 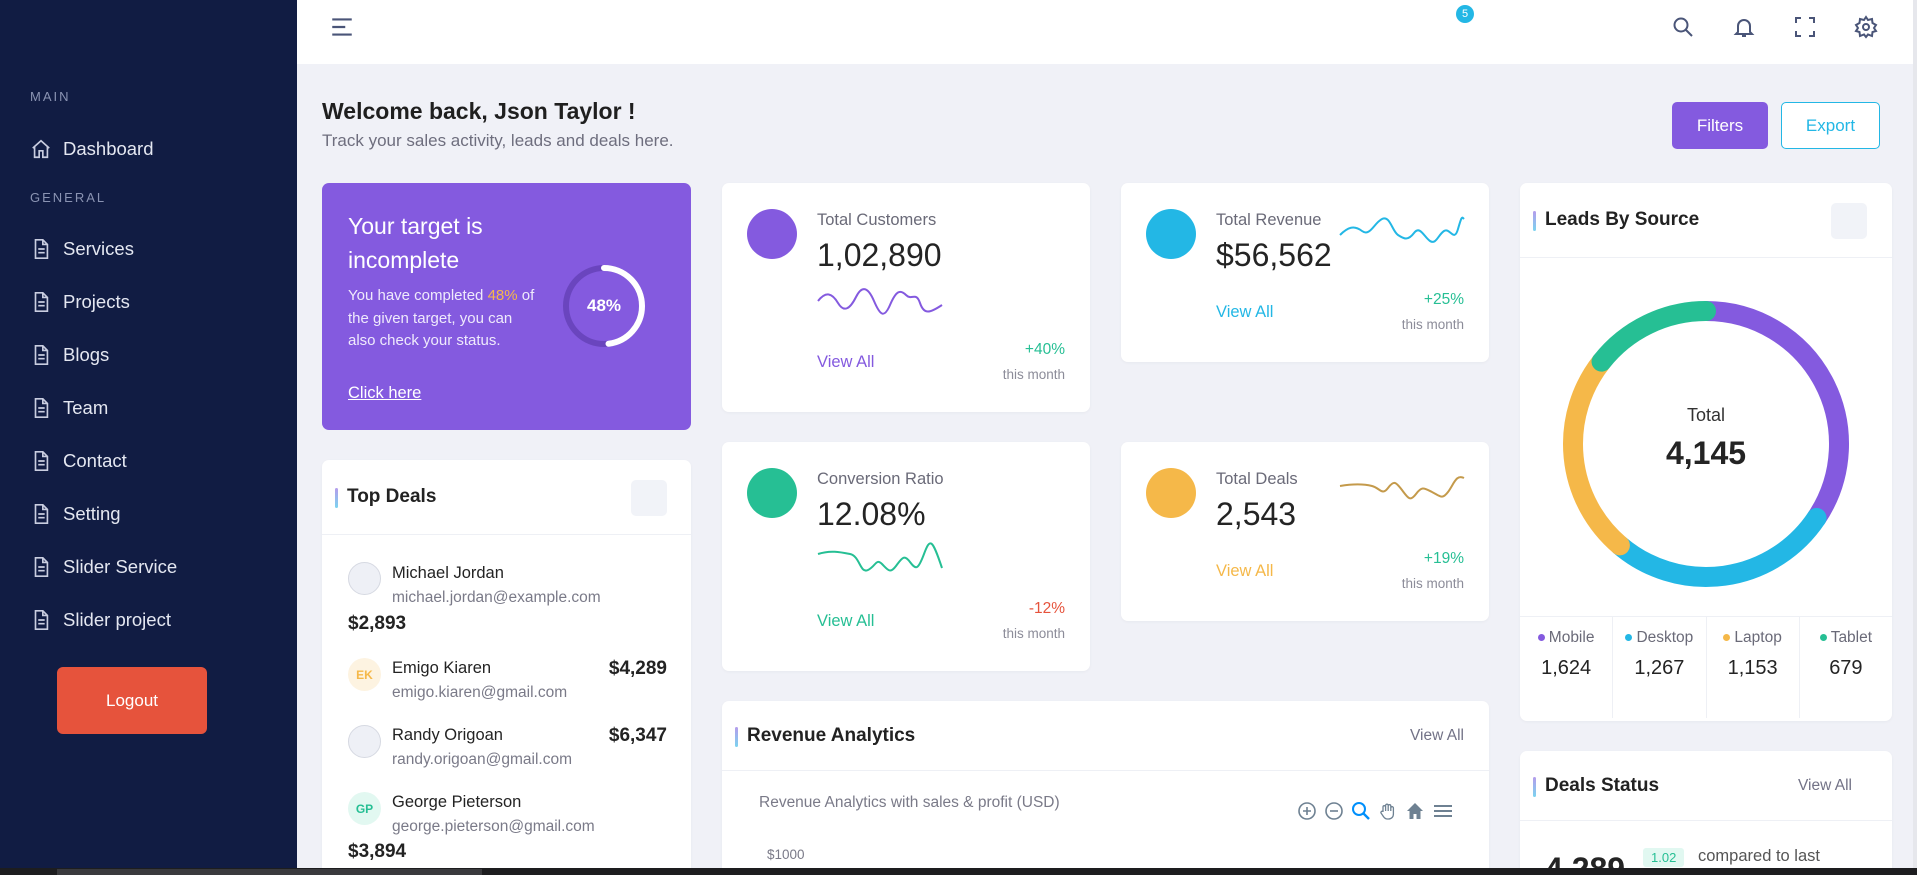 What do you see at coordinates (415, 243) in the screenshot?
I see `target-title: Your target is incomplete` at bounding box center [415, 243].